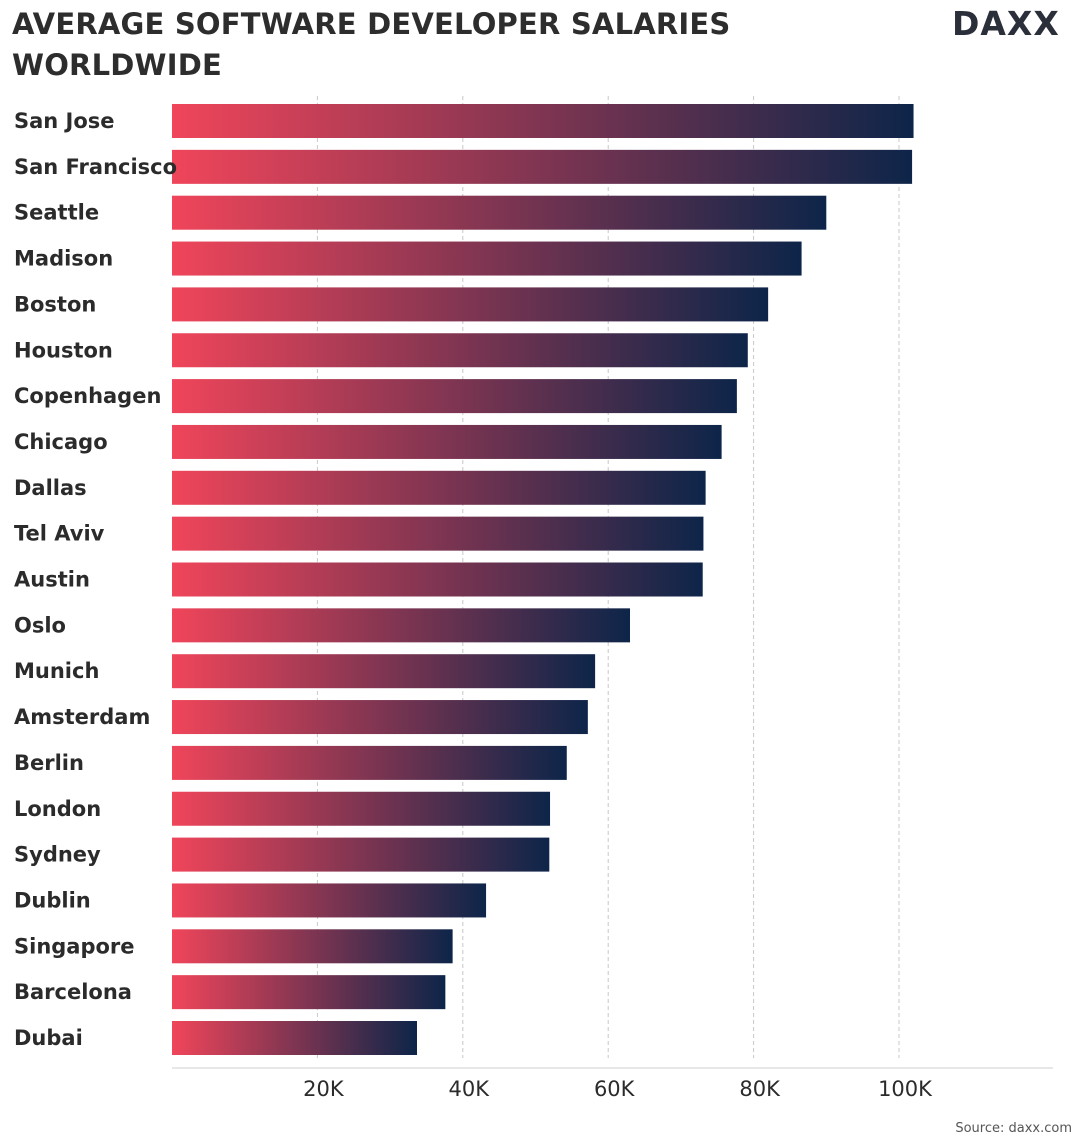 The width and height of the screenshot is (1080, 1143). What do you see at coordinates (487, 258) in the screenshot?
I see `bar-madison` at bounding box center [487, 258].